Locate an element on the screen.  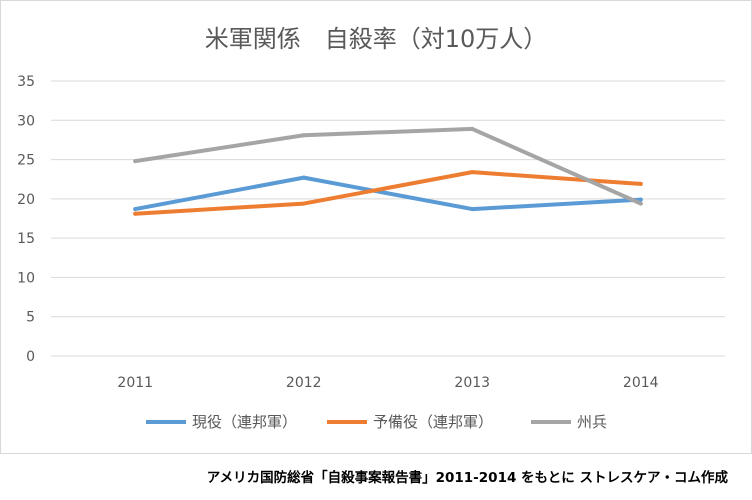
legend-label: 現役（連邦軍） is located at coordinates (244, 422).